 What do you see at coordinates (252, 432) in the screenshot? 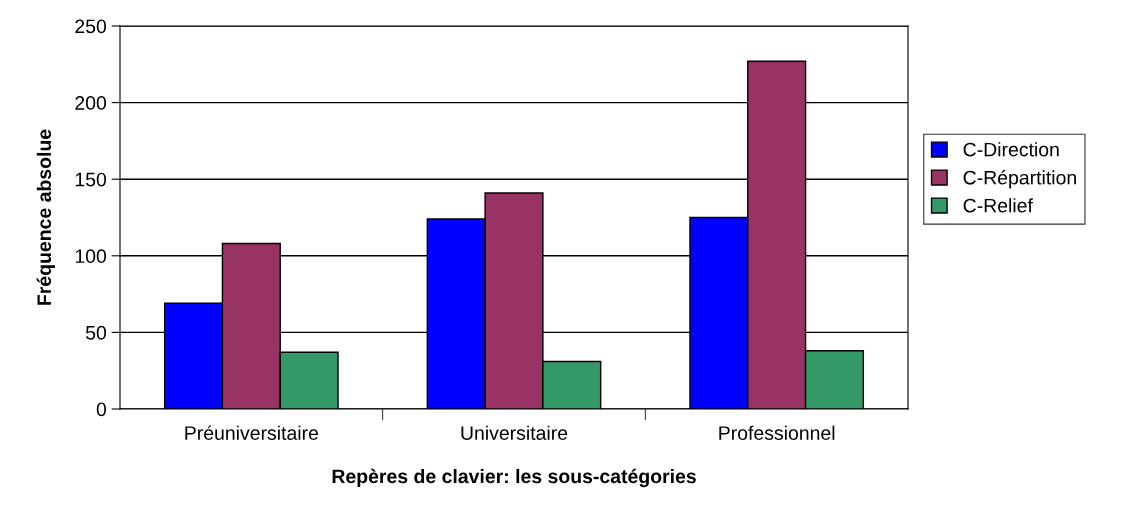
I see `x-tick-label: Préuniversitaire` at bounding box center [252, 432].